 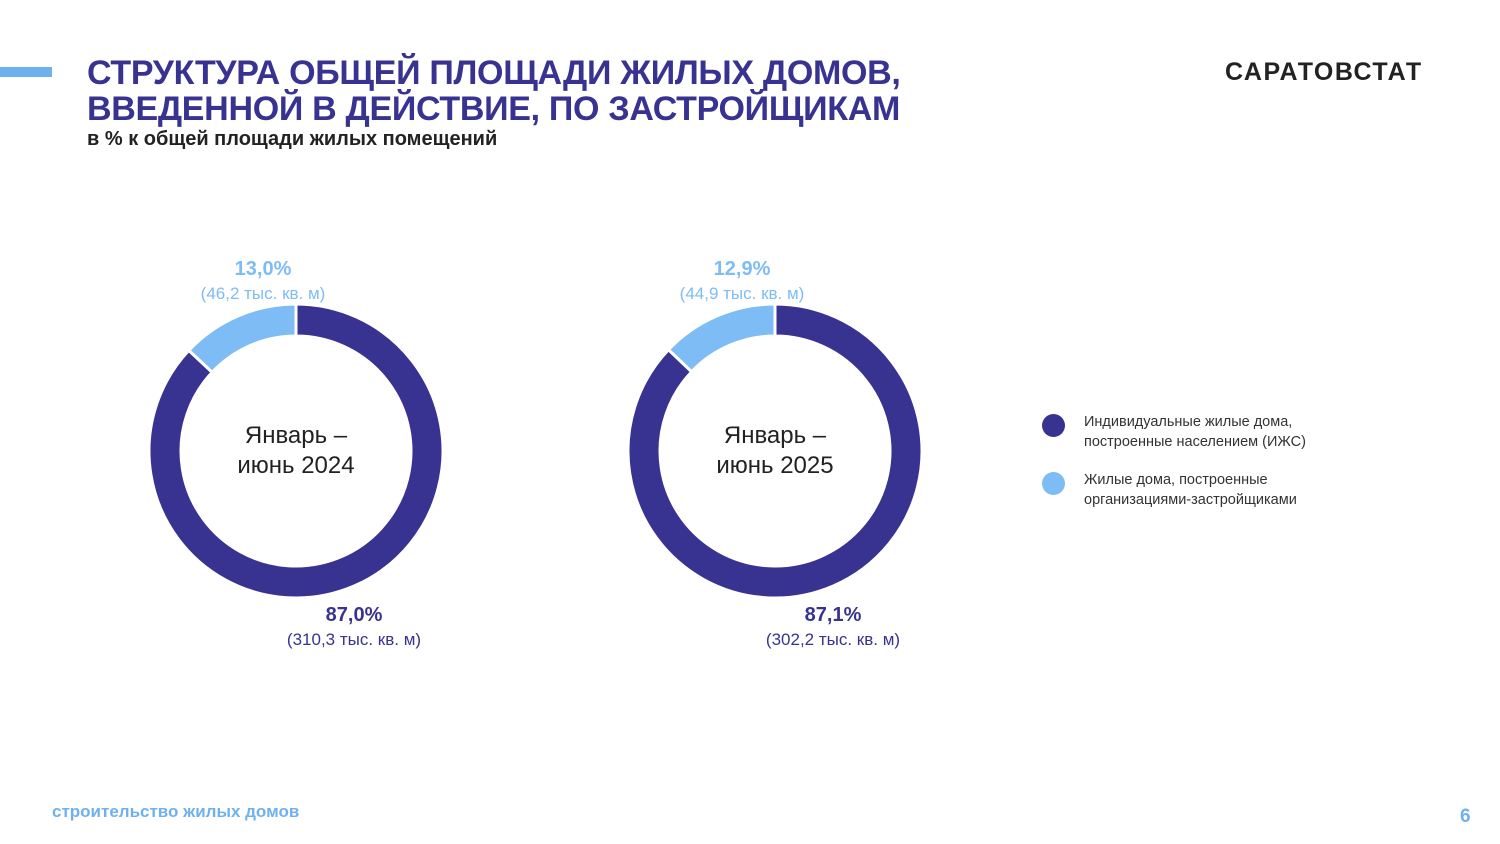 What do you see at coordinates (775, 435) in the screenshot?
I see `donut-2-center-label-line-1: Январь –` at bounding box center [775, 435].